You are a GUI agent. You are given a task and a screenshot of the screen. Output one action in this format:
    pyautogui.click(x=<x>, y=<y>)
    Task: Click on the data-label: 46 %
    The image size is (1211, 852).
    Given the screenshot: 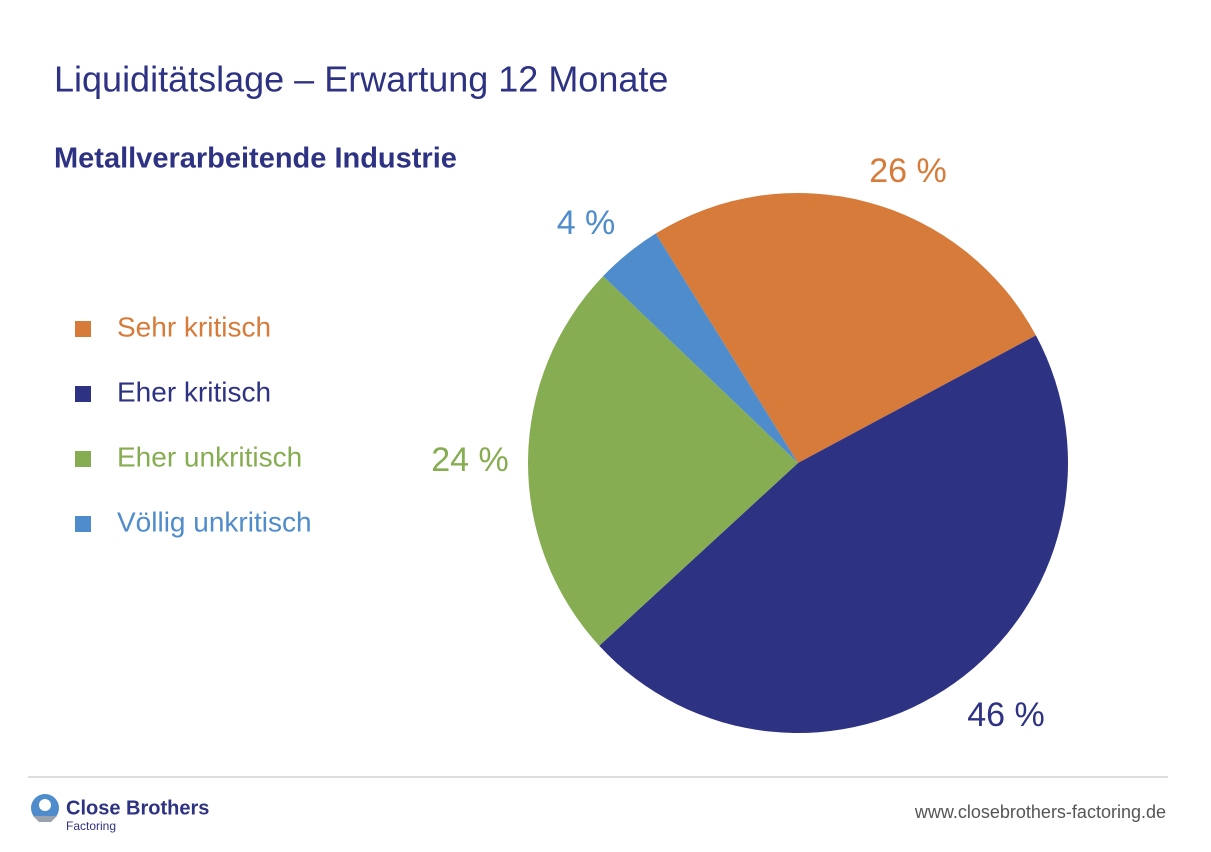 What is the action you would take?
    pyautogui.click(x=1006, y=715)
    